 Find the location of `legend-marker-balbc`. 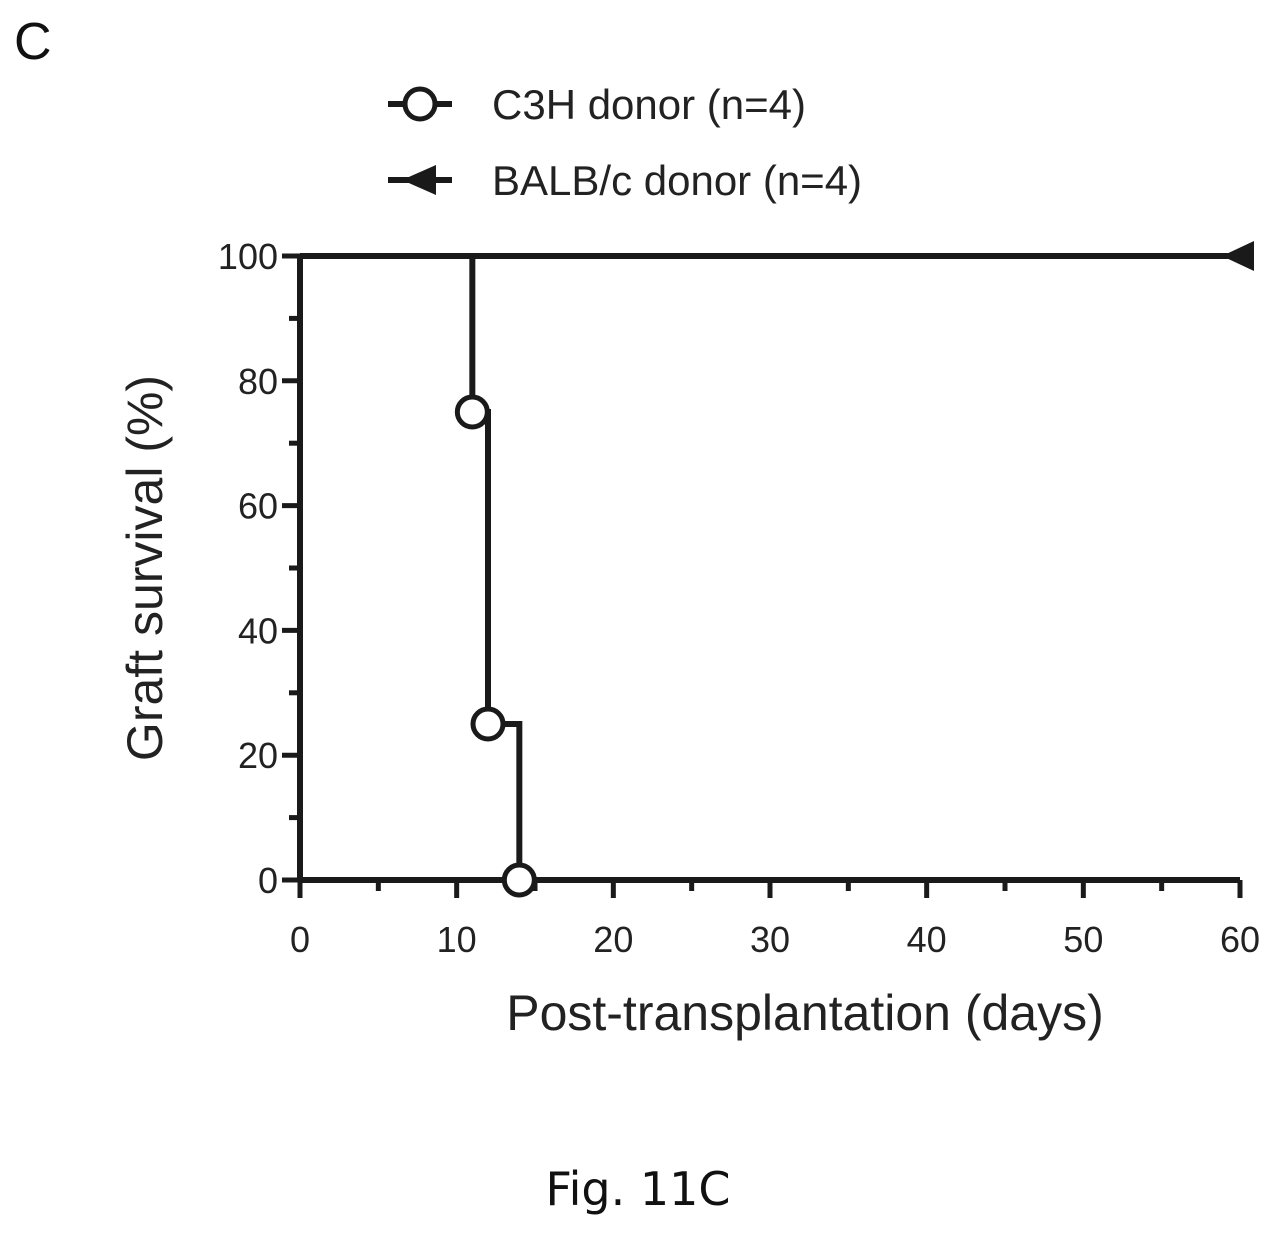

legend-marker-balbc is located at coordinates (419, 180).